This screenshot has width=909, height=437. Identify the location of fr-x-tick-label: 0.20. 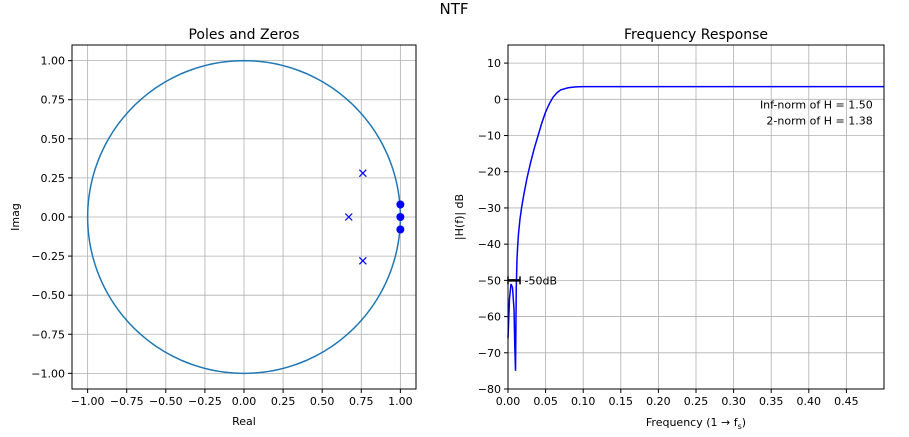
(658, 401).